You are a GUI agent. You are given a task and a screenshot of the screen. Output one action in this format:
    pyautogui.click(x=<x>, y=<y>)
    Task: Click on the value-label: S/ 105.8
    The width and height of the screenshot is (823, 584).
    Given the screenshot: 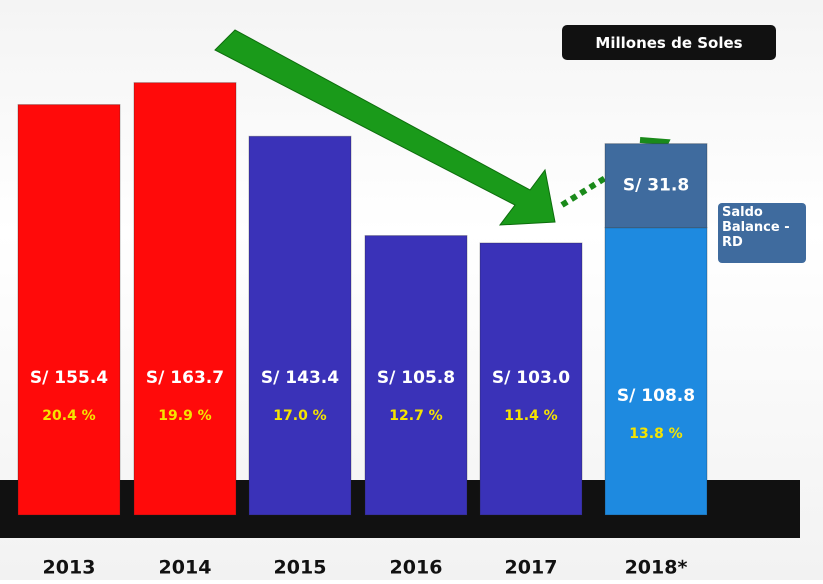 What is the action you would take?
    pyautogui.click(x=416, y=378)
    